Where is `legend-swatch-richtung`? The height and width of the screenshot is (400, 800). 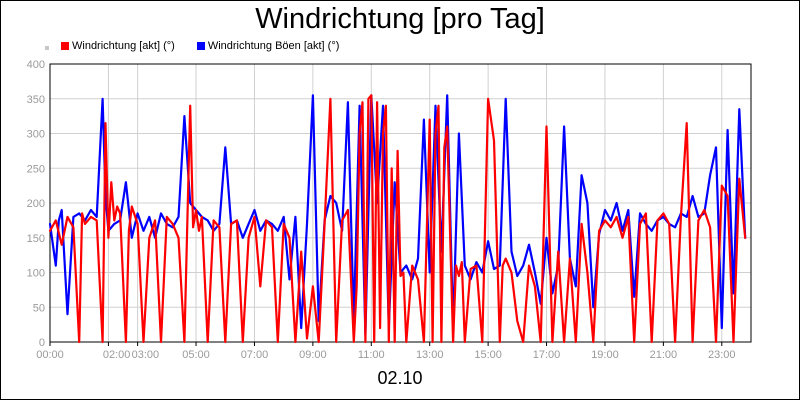
legend-swatch-richtung is located at coordinates (65, 46).